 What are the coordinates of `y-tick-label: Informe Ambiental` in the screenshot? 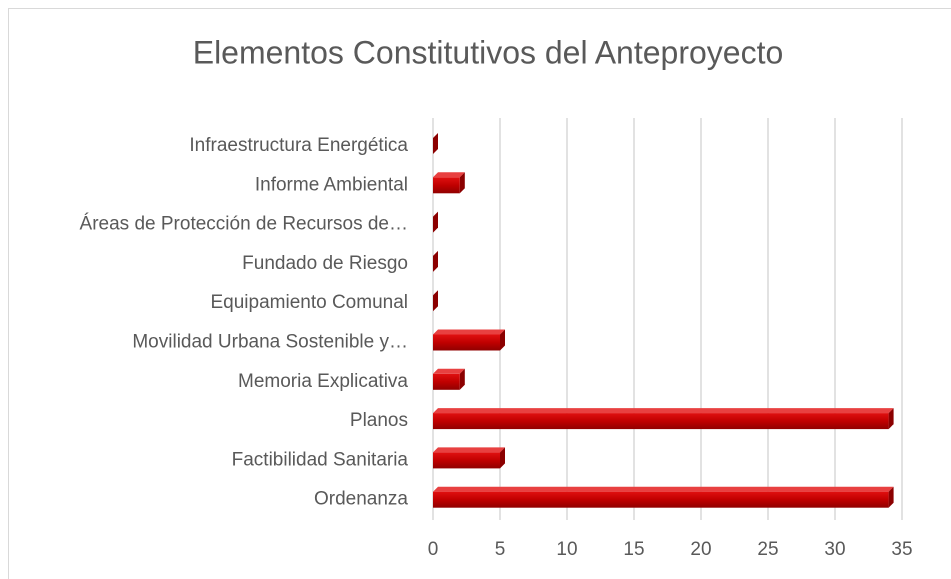 It's located at (331, 184).